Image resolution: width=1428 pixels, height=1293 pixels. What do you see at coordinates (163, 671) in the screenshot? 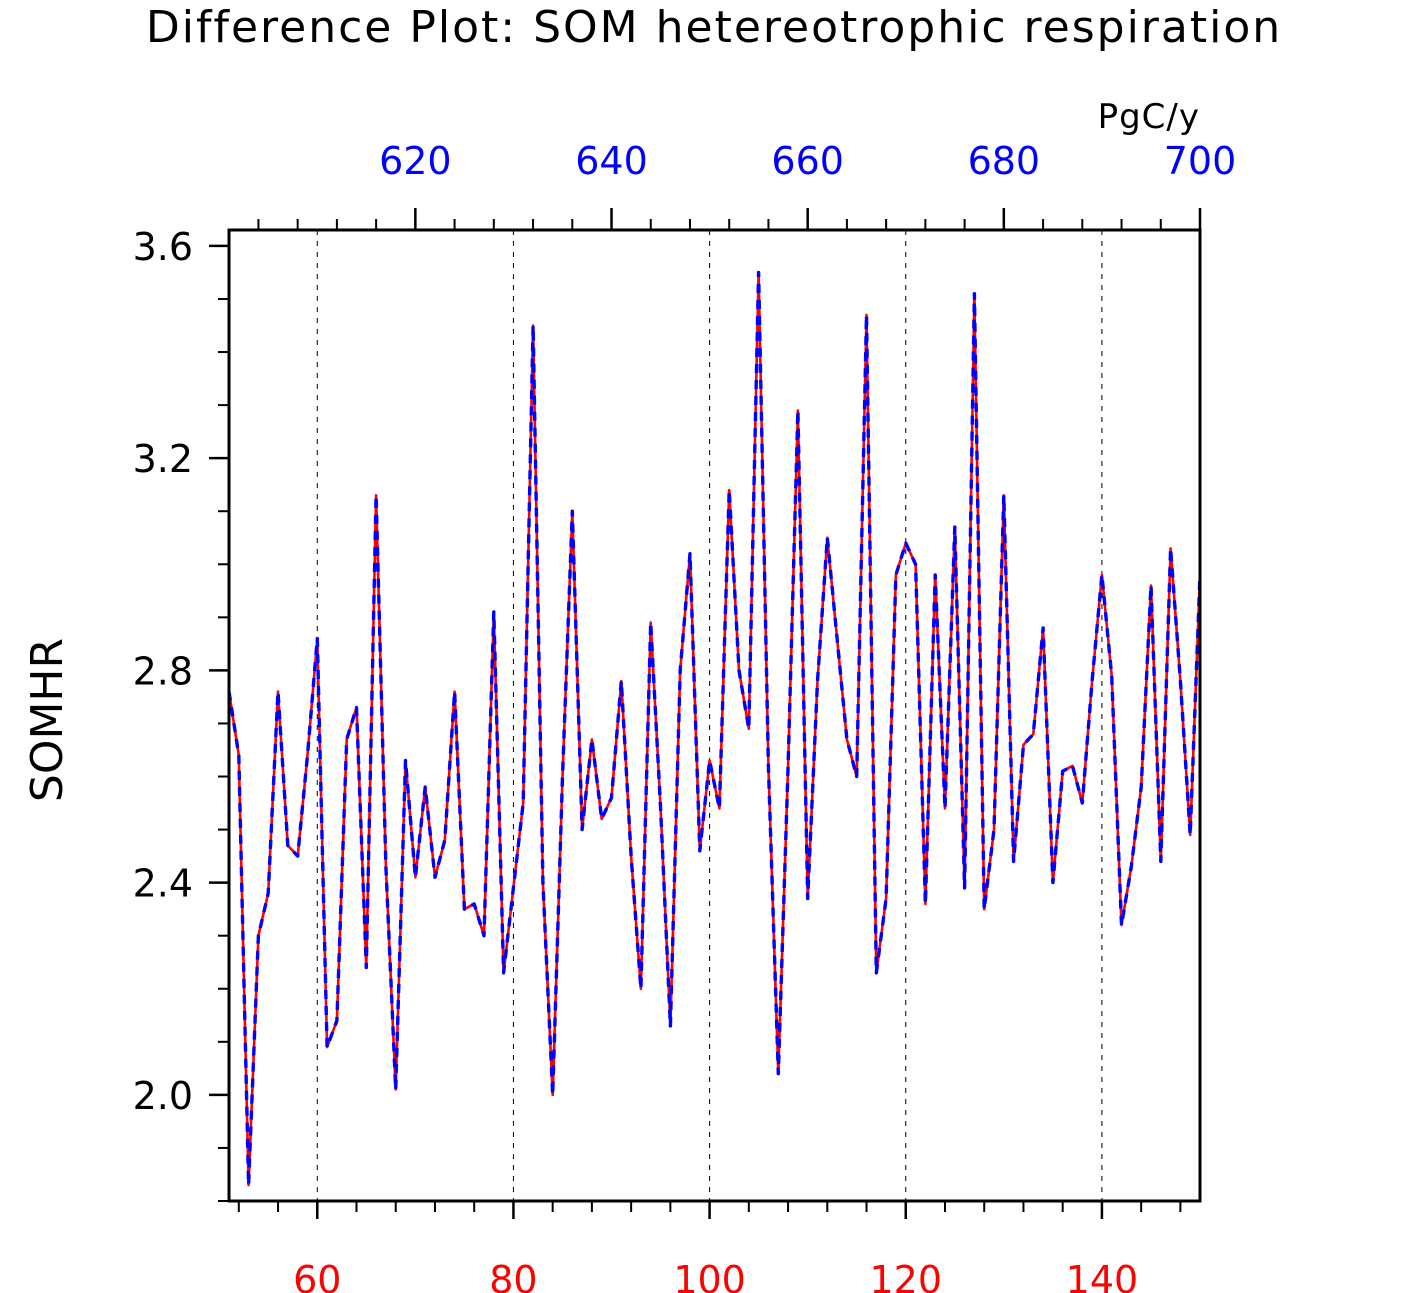
I see `y-tick-label: 2.8` at bounding box center [163, 671].